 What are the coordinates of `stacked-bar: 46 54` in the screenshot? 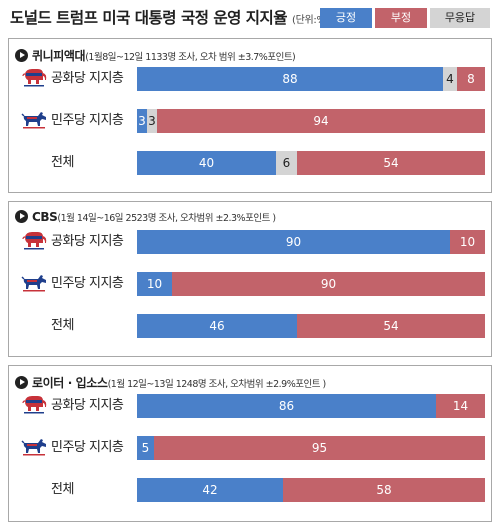 It's located at (311, 326).